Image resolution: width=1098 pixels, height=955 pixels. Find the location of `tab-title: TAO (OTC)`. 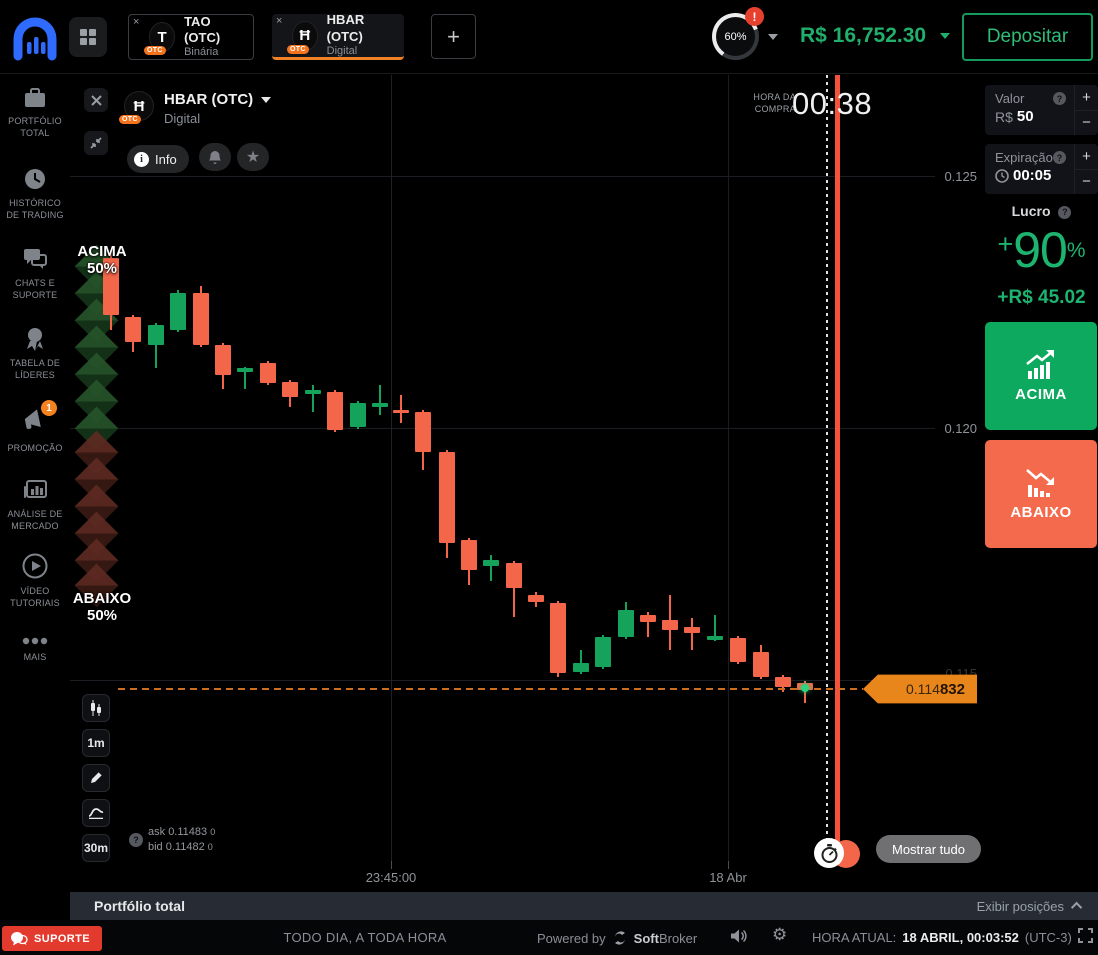

tab-title: TAO (OTC) is located at coordinates (202, 29).